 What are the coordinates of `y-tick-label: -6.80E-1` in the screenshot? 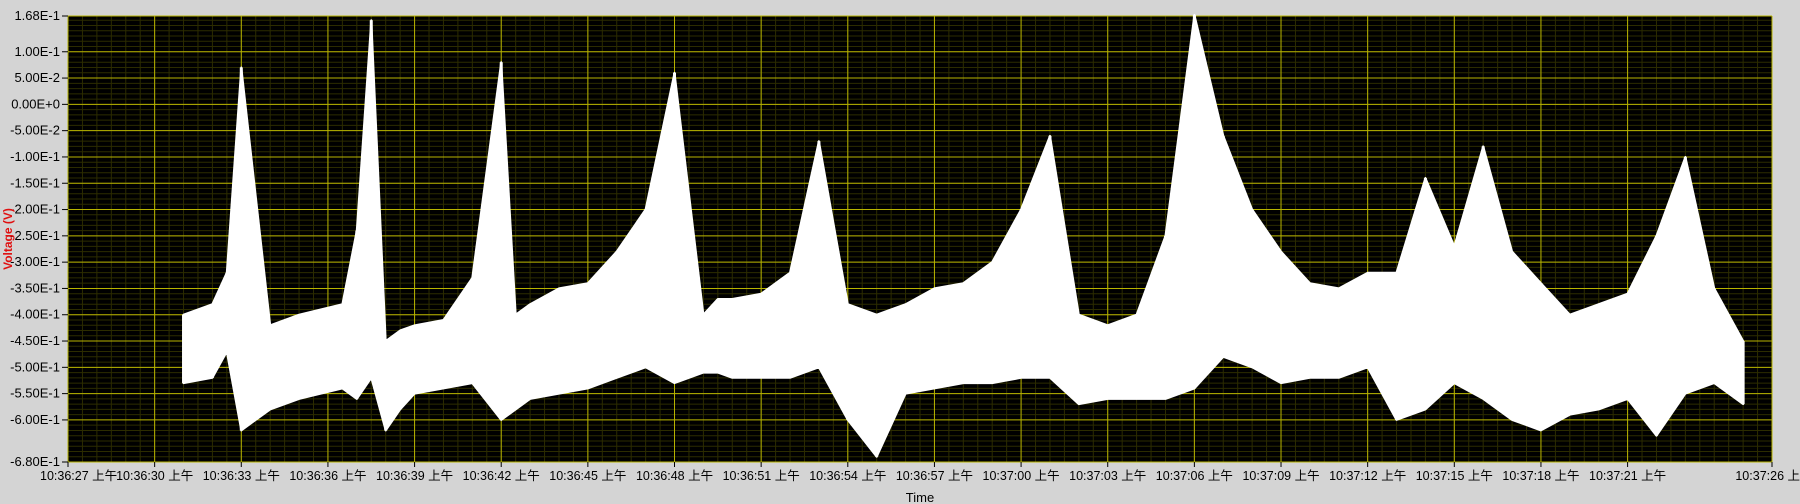 It's located at (35, 461).